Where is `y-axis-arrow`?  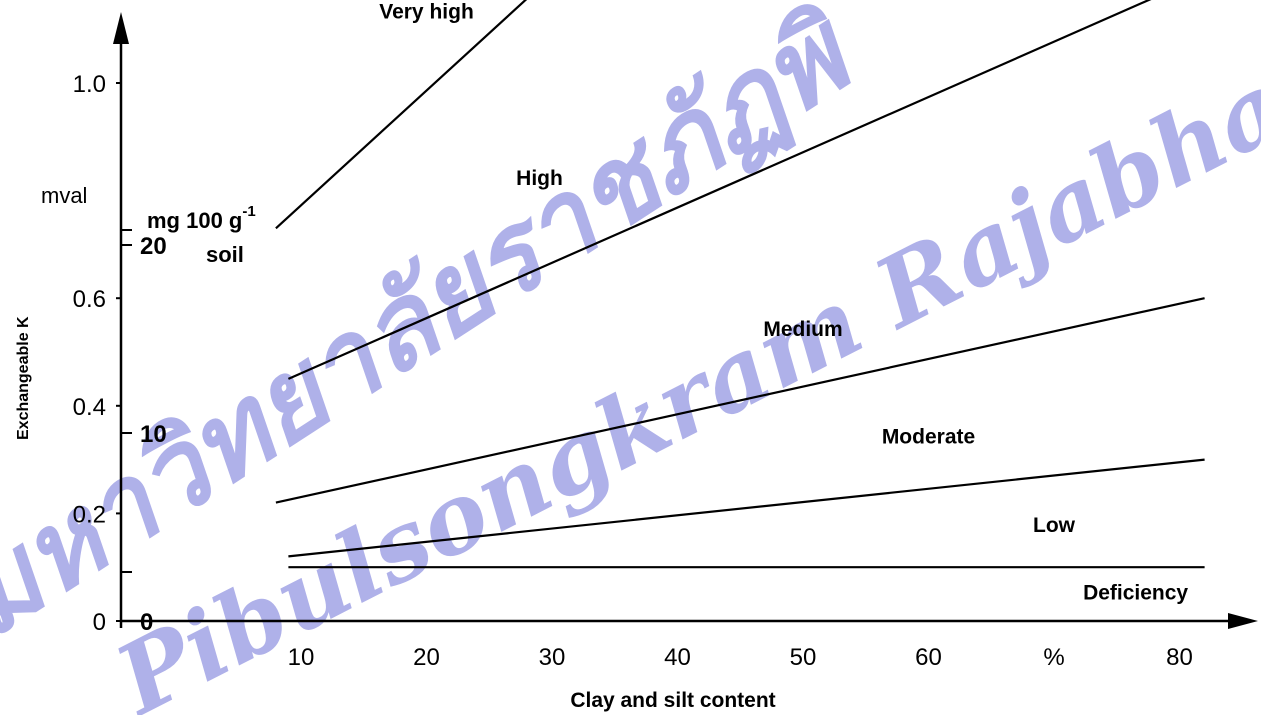 y-axis-arrow is located at coordinates (121, 28).